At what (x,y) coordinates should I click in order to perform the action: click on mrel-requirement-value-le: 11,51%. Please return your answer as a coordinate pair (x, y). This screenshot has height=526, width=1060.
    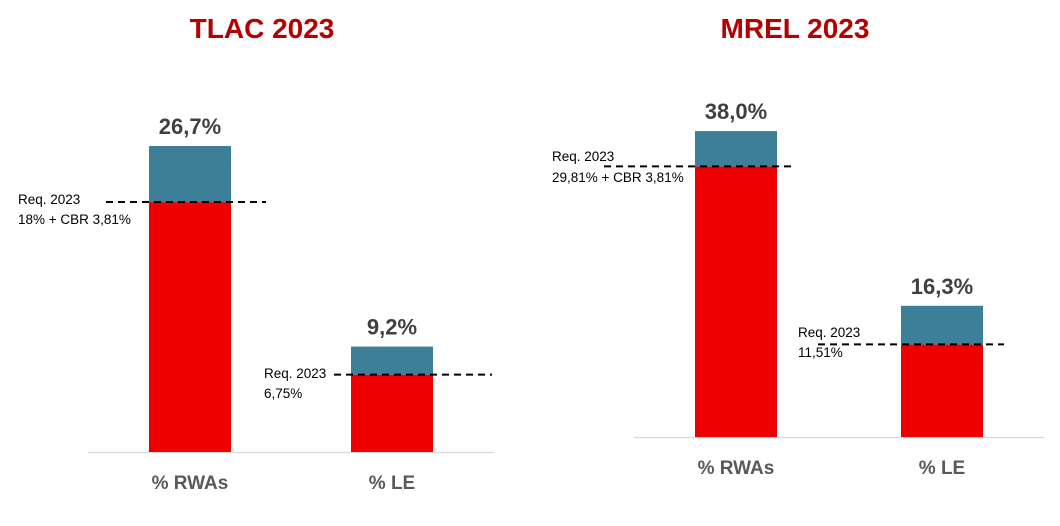
    Looking at the image, I should click on (820, 352).